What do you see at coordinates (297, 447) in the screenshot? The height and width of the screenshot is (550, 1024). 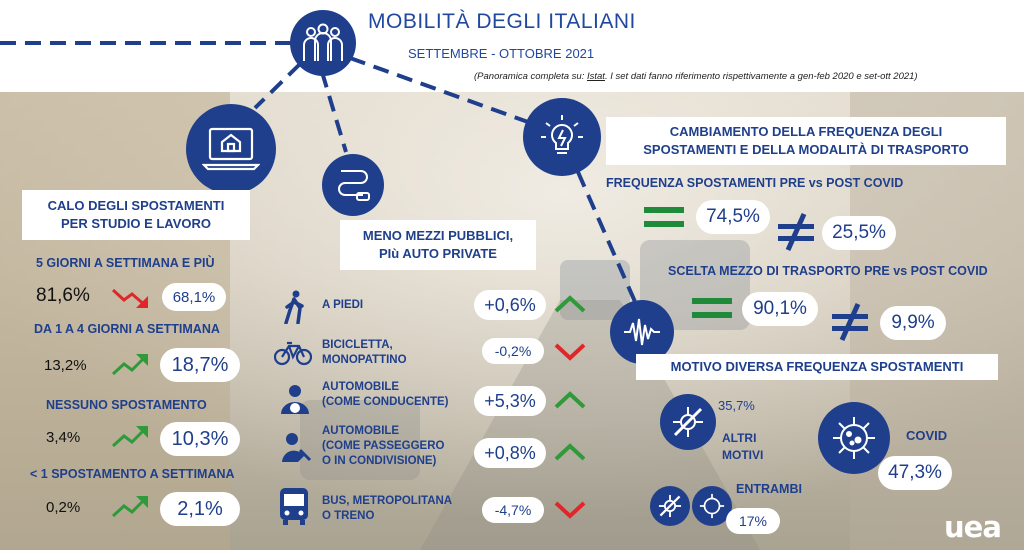 I see `car-passenger-icon` at bounding box center [297, 447].